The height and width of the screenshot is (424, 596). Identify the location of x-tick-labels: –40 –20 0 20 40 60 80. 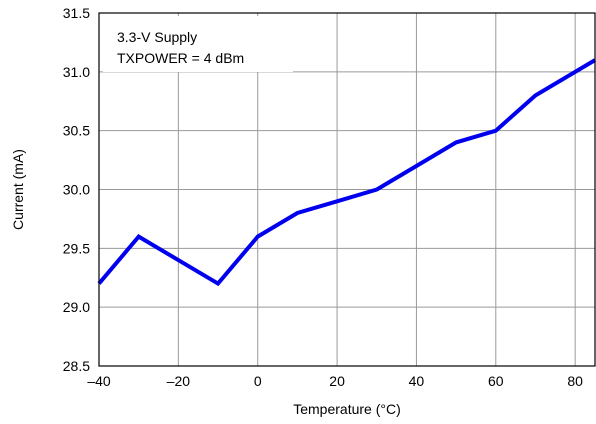
(335, 381).